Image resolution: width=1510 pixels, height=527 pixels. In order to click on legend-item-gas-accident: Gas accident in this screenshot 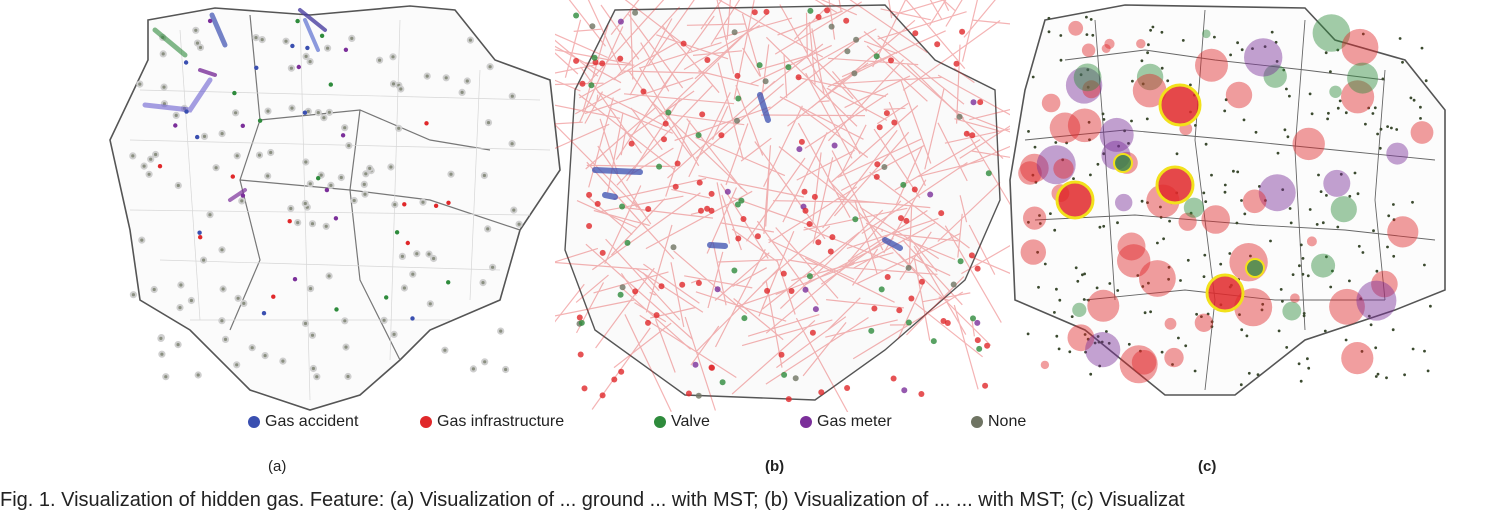, I will do `click(303, 422)`.